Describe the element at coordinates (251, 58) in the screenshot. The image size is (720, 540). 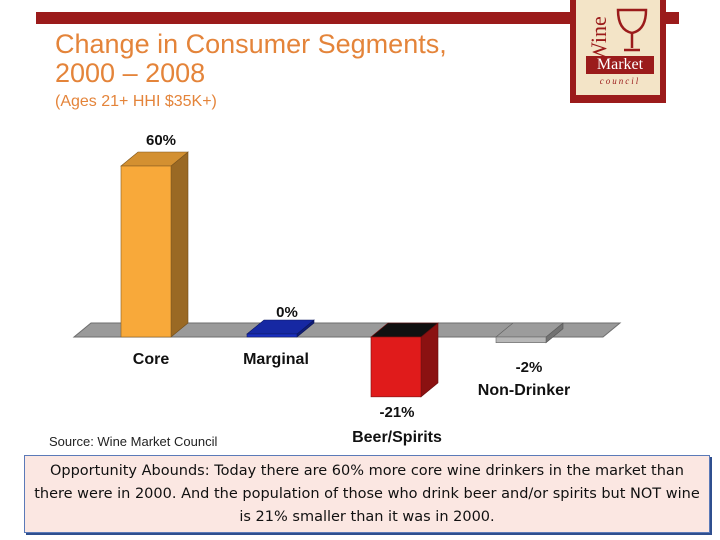
I see `page-title: Change in Consumer Segments, 2000 – 2008` at that location.